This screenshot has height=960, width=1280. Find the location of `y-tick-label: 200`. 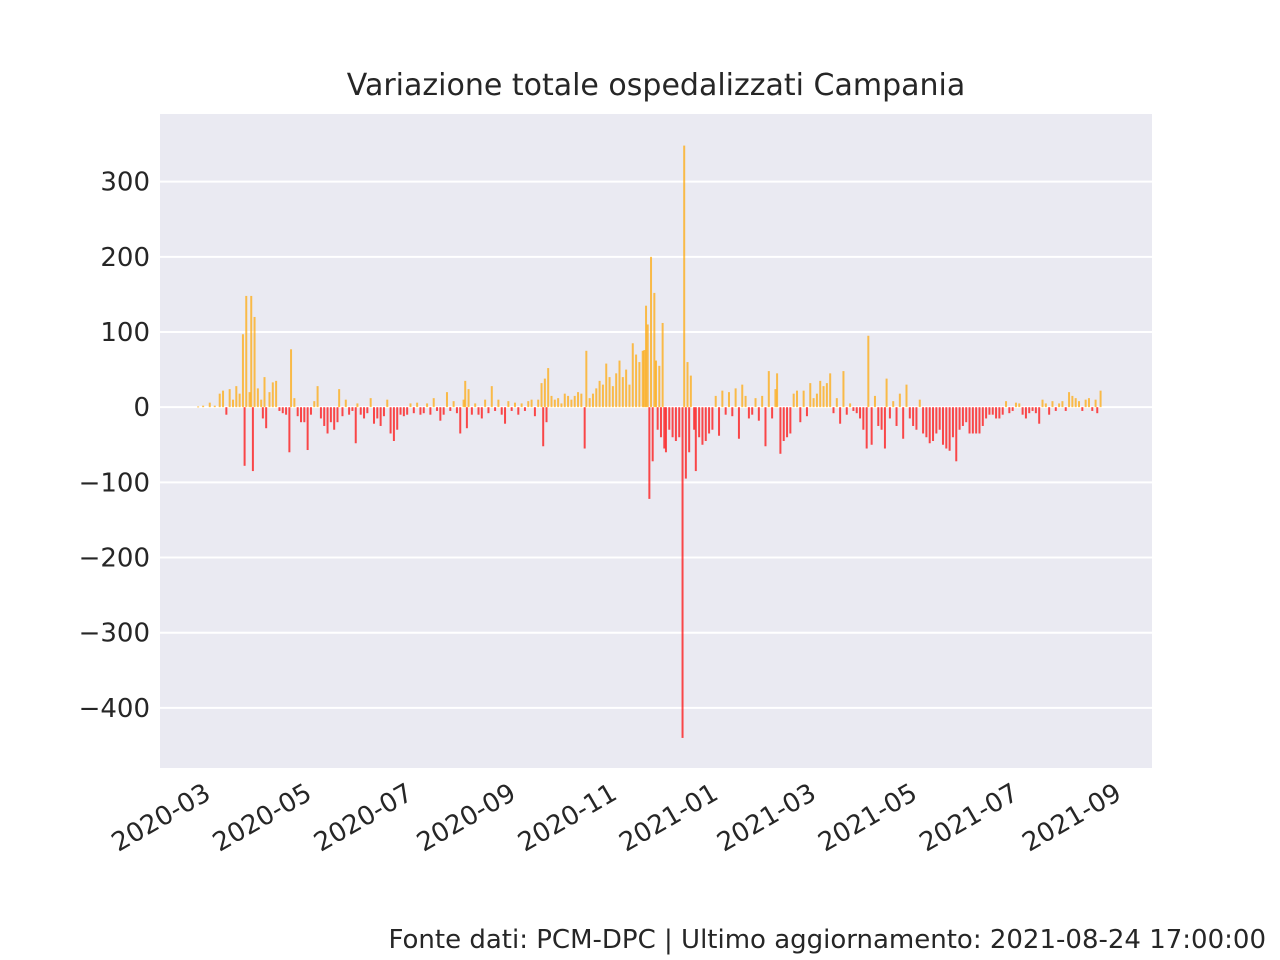

y-tick-label: 200 is located at coordinates (125, 258).